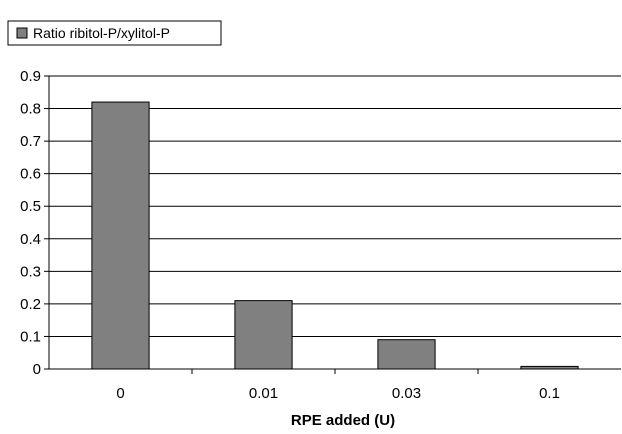 The image size is (622, 434). Describe the element at coordinates (30, 76) in the screenshot. I see `y-tick-label: 0.9` at that location.